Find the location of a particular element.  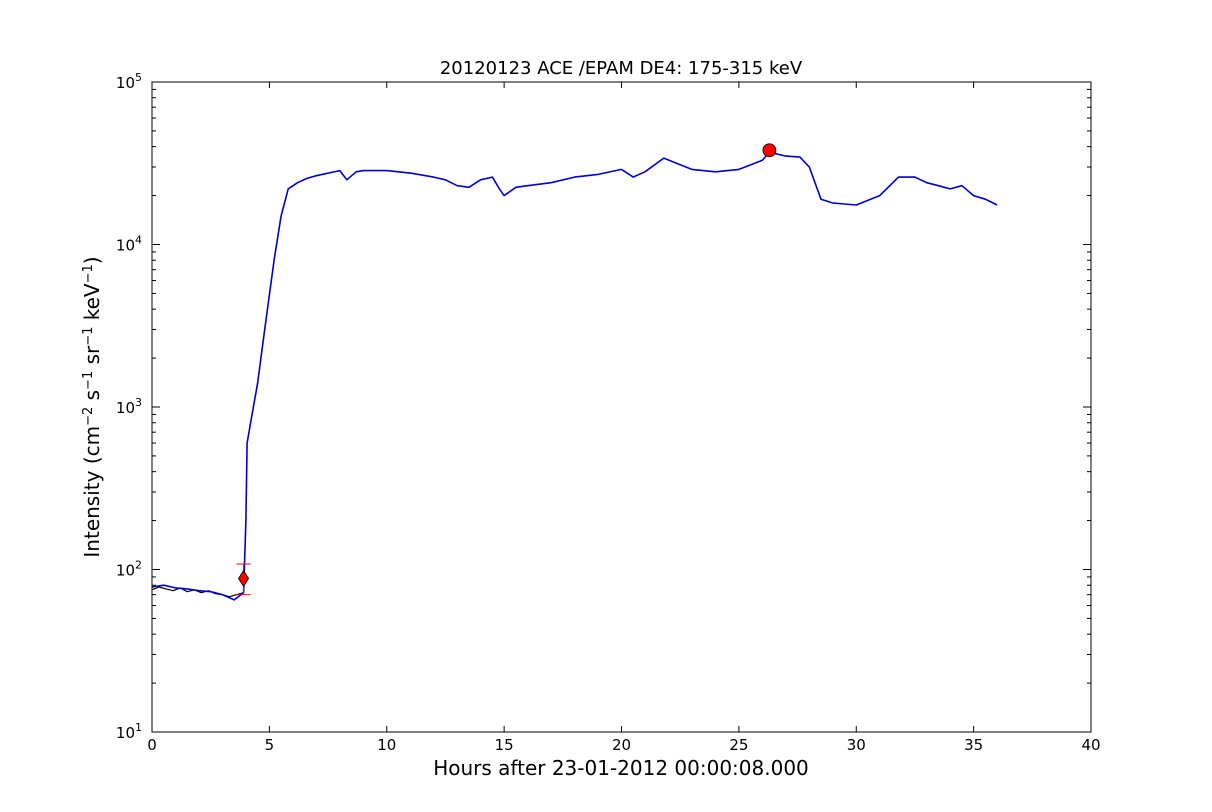

y-tick-label: 10⁴ is located at coordinates (129, 244).